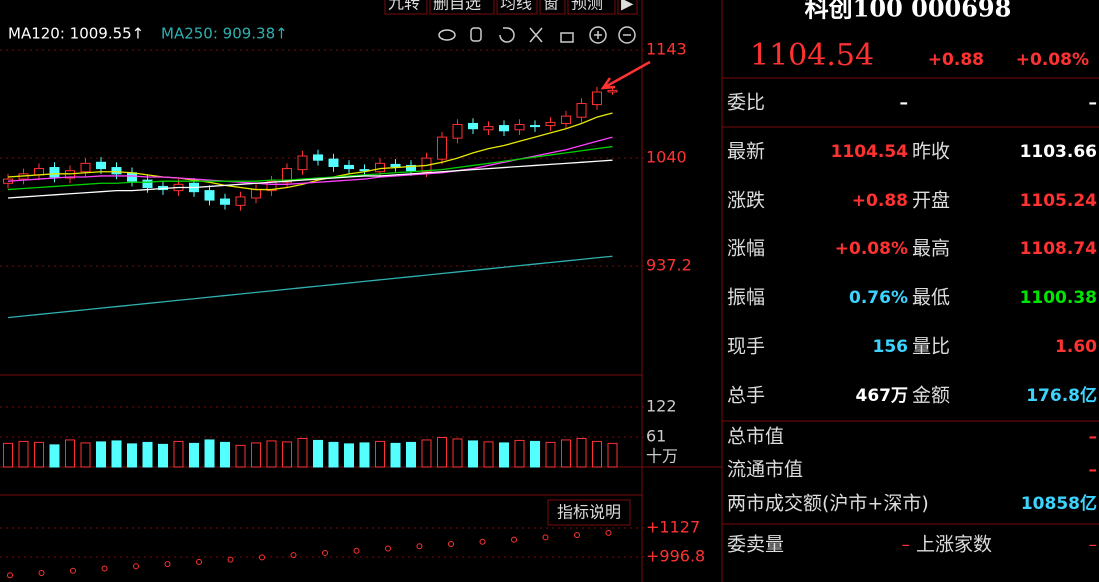  I want to click on toolbar-label: 九转, so click(404, 6).